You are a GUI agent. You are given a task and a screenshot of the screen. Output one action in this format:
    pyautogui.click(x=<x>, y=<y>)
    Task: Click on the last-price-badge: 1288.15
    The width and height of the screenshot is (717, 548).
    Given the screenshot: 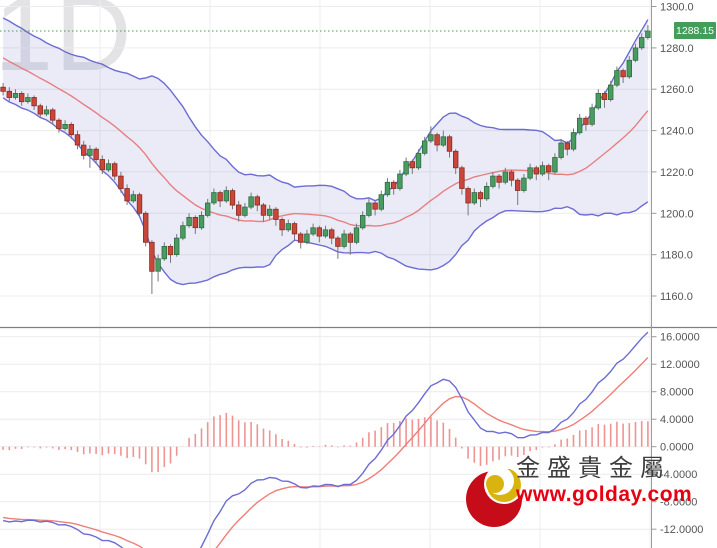 What is the action you would take?
    pyautogui.click(x=695, y=30)
    